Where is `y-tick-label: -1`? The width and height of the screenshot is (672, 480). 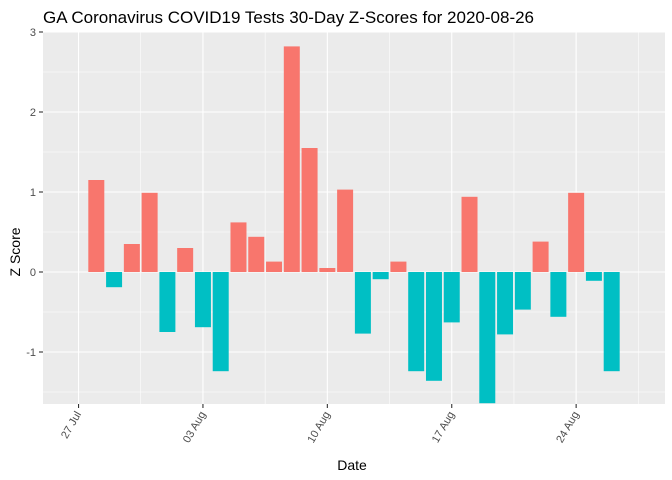 y-tick-label: -1 is located at coordinates (31, 353).